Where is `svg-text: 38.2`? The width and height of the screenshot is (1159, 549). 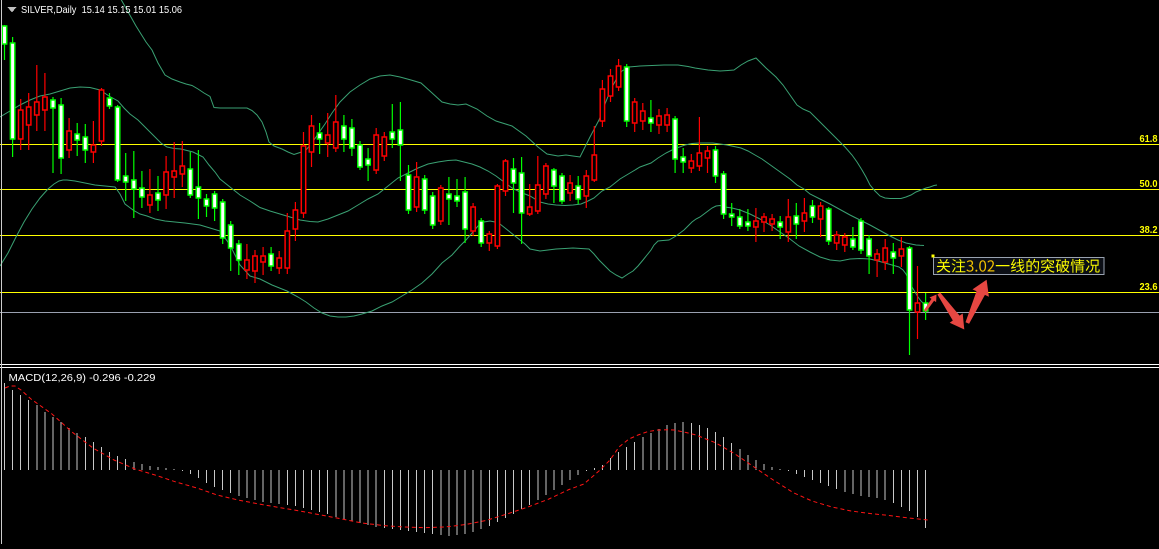
svg-text: 38.2 is located at coordinates (1149, 230).